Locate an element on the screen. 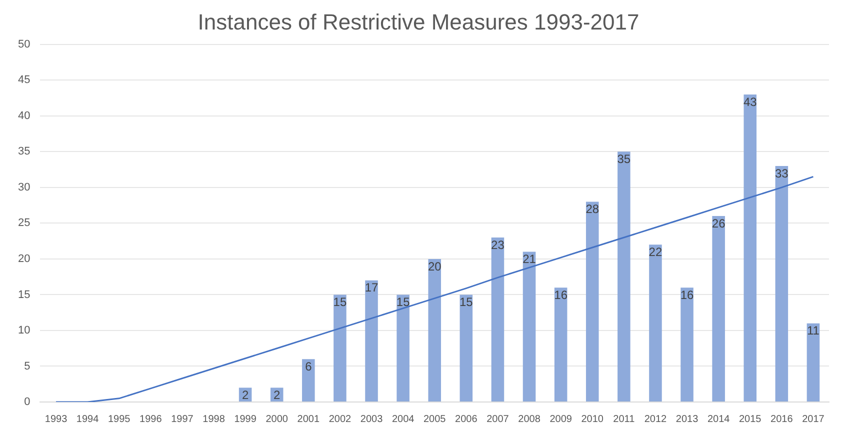 The height and width of the screenshot is (440, 847). x-tick-label: 2016 is located at coordinates (782, 419).